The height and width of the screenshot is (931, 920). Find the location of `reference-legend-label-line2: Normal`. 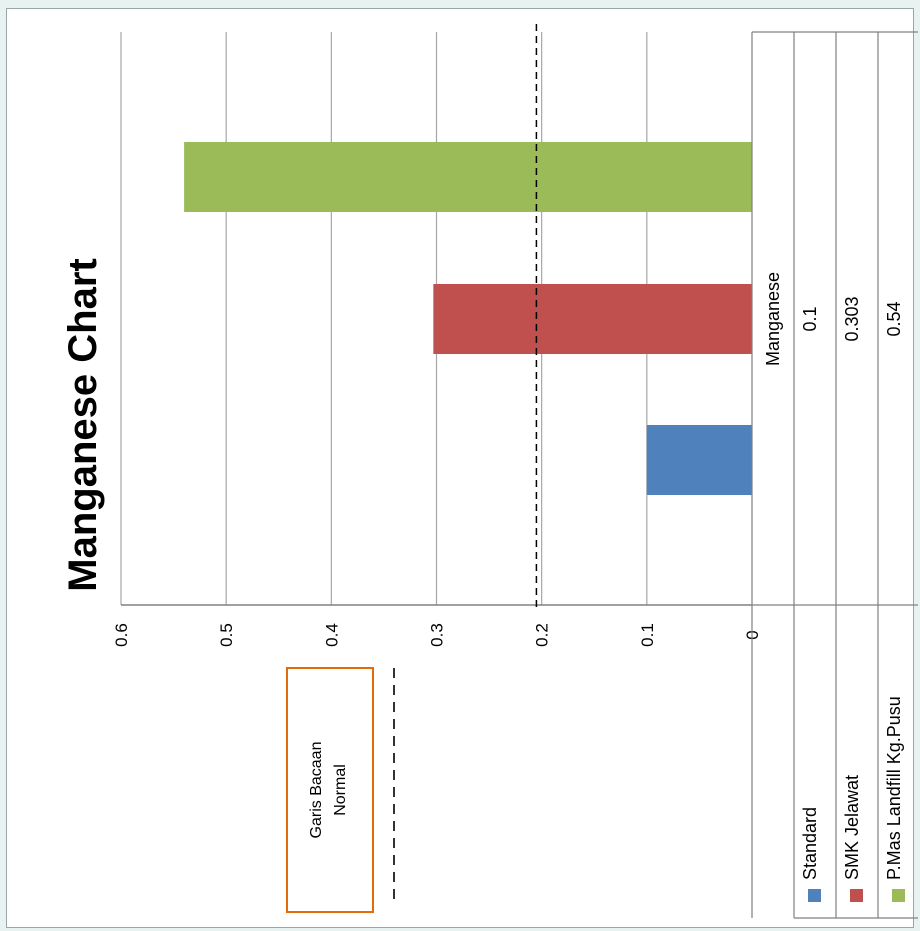

reference-legend-label-line2: Normal is located at coordinates (340, 790).